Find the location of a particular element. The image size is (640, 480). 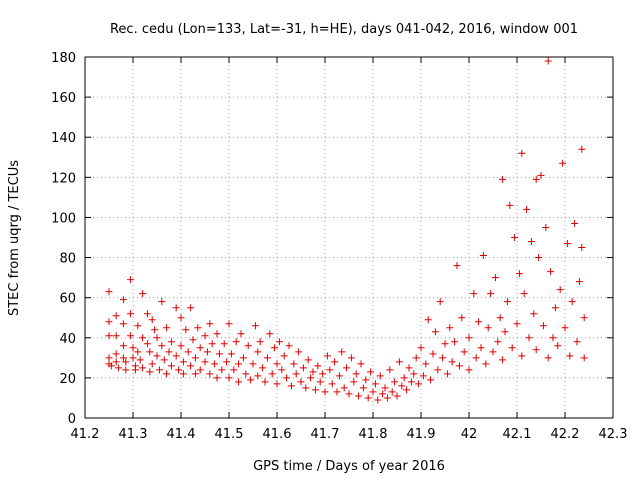

x-tick-label: 41.3 is located at coordinates (133, 434).